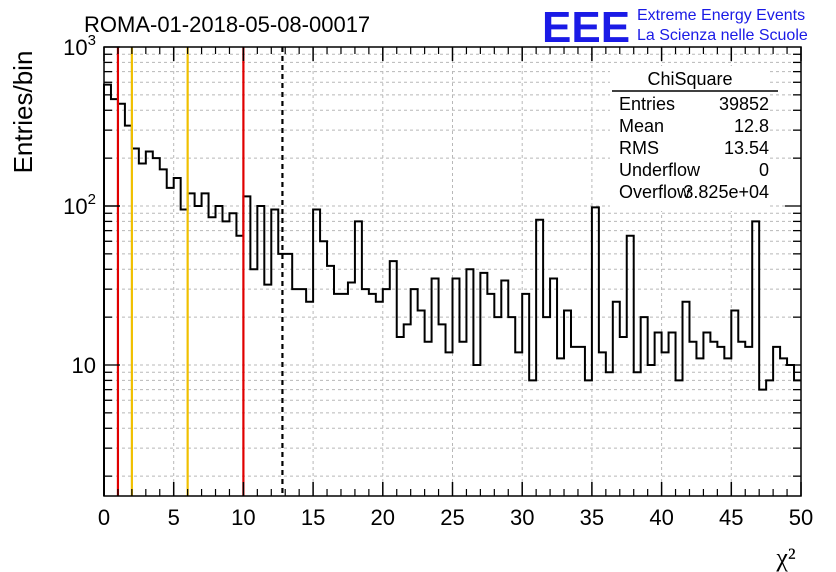 The image size is (836, 572). I want to click on logo-line-1: Extreme Energy Events, so click(721, 15).